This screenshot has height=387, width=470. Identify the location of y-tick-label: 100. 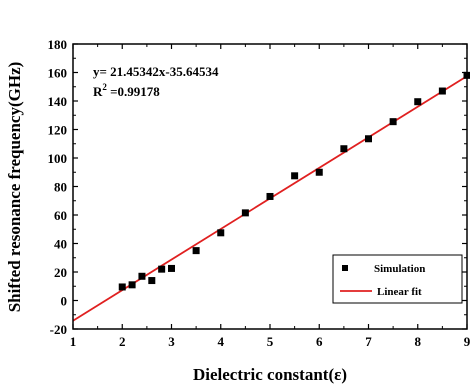
(58, 158).